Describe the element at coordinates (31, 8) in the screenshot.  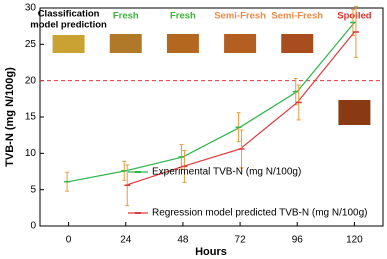
I see `y-tick-label: 30` at that location.